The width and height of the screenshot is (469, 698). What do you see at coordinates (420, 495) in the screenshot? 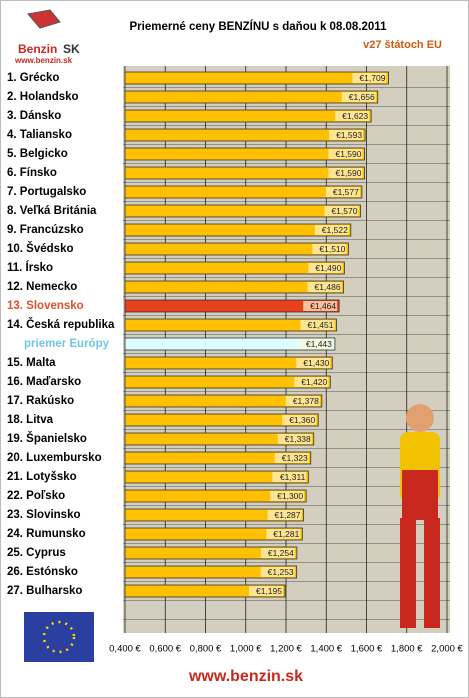
I see `overalls` at bounding box center [420, 495].